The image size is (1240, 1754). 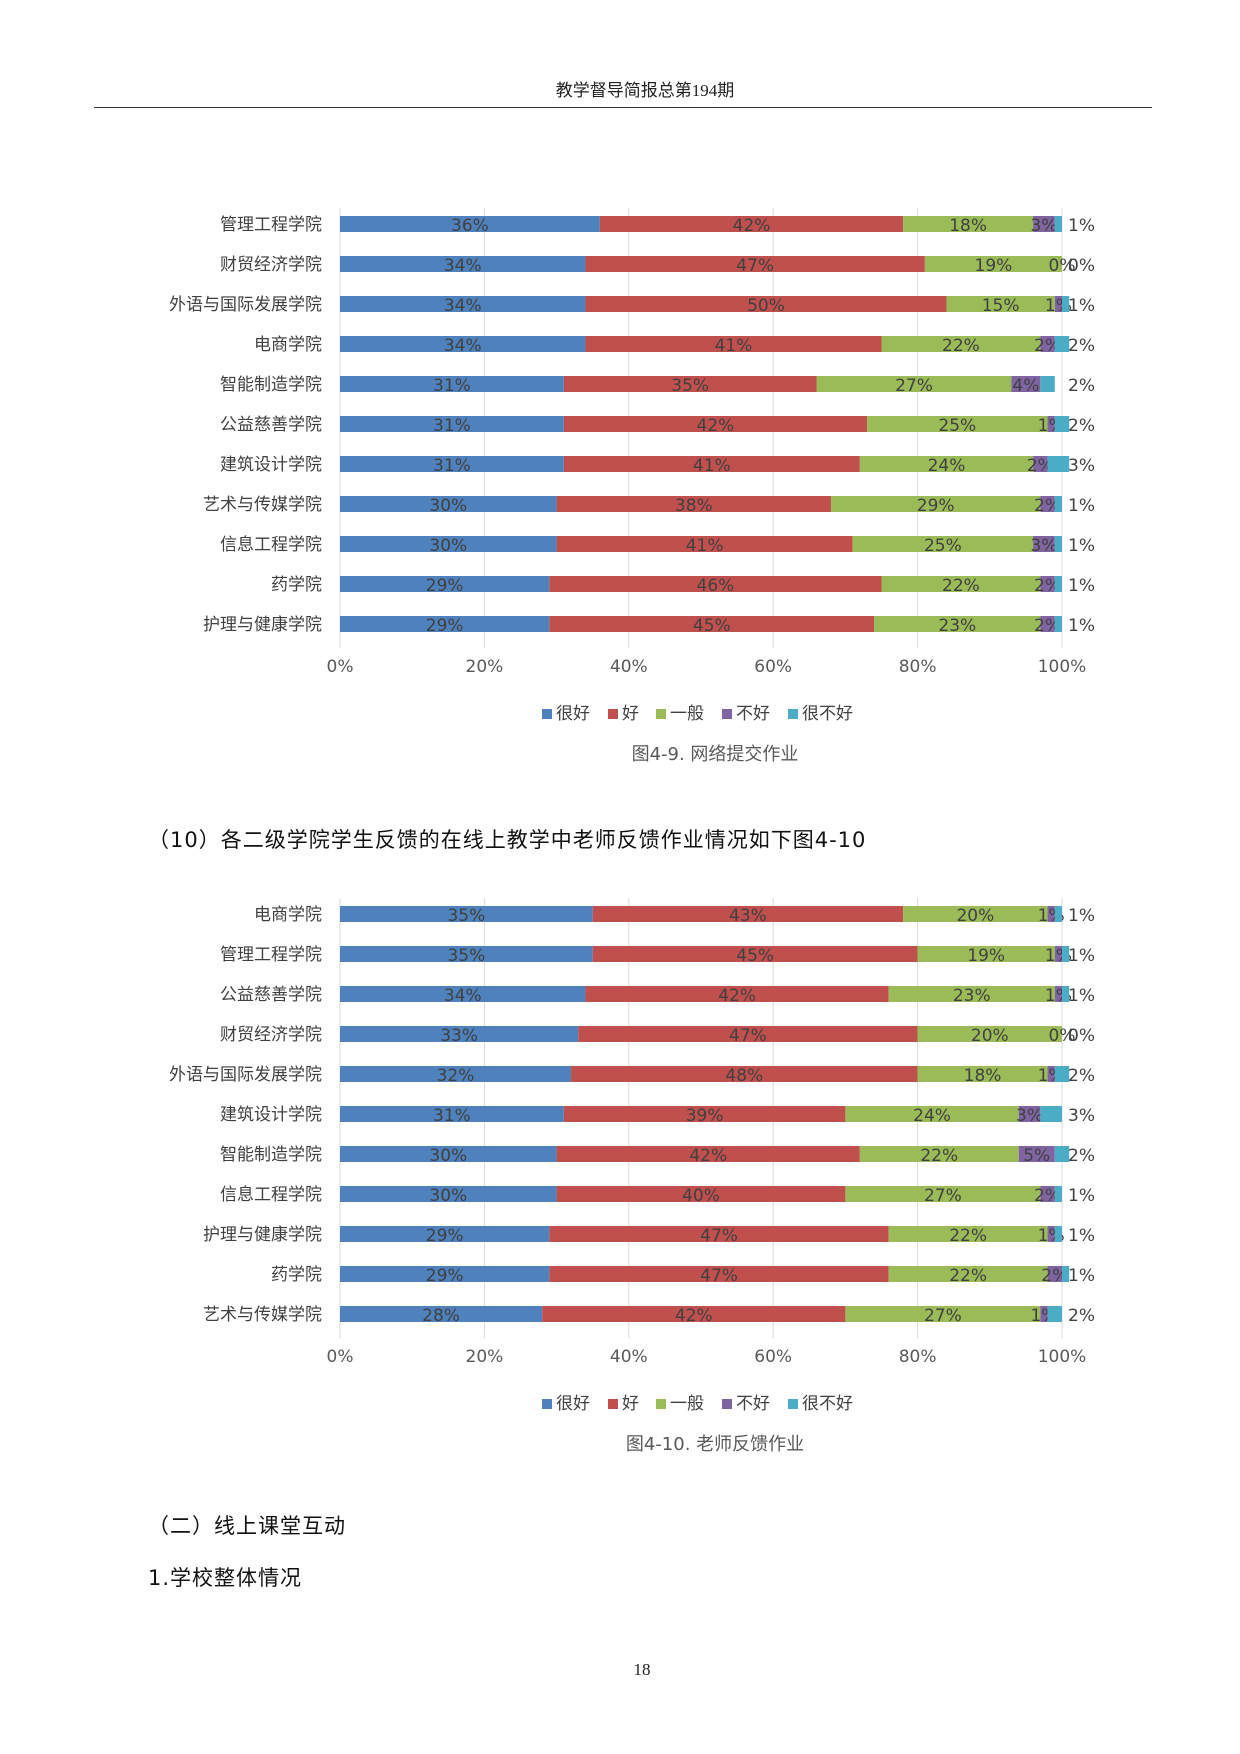 I want to click on paragraph-fig-4-10-intro: （10）各二级学院学生反馈的在线上教学中老师反馈作业情况如下图4-10, so click(x=507, y=840).